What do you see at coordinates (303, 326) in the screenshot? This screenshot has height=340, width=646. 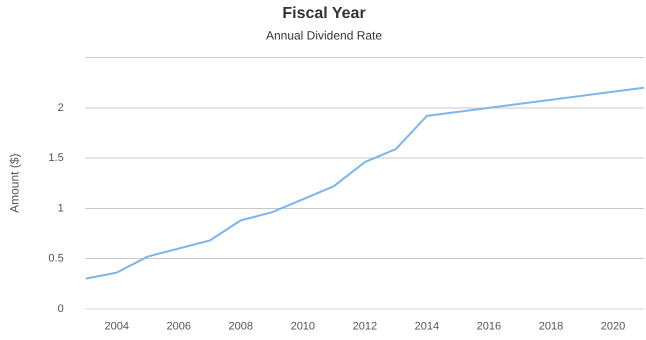 I see `x-tick-label: 2010` at bounding box center [303, 326].